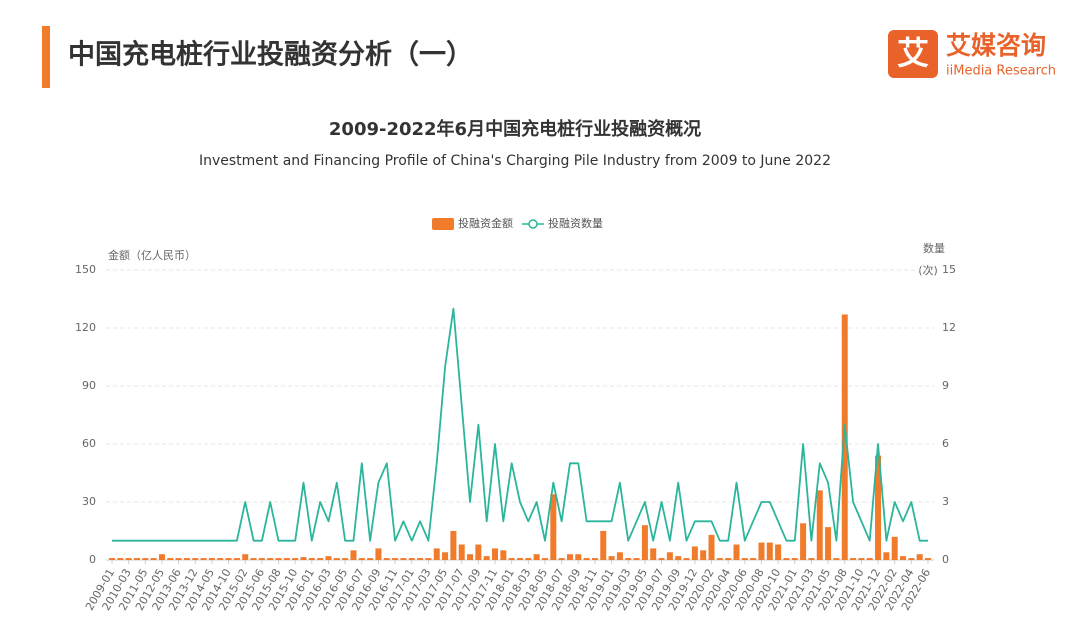 The image size is (1080, 636). Describe the element at coordinates (89, 385) in the screenshot. I see `y-tick-label: 90` at that location.